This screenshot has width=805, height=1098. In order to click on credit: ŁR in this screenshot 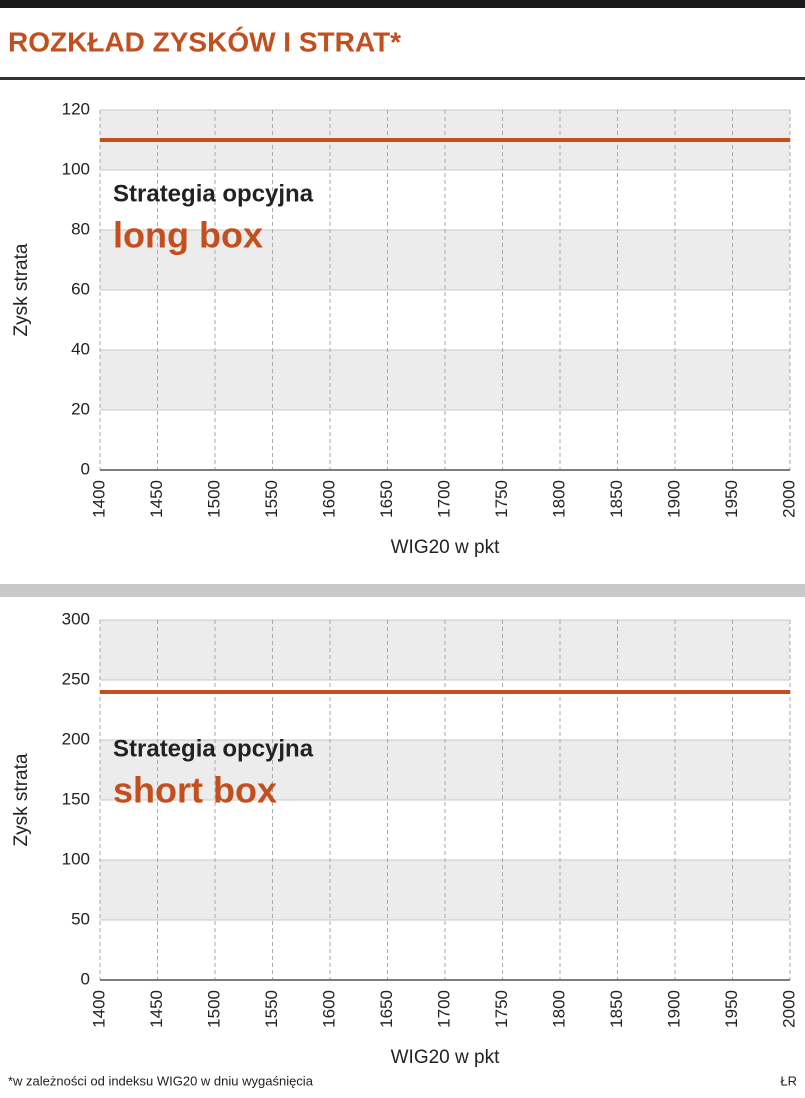, I will do `click(788, 1080)`.